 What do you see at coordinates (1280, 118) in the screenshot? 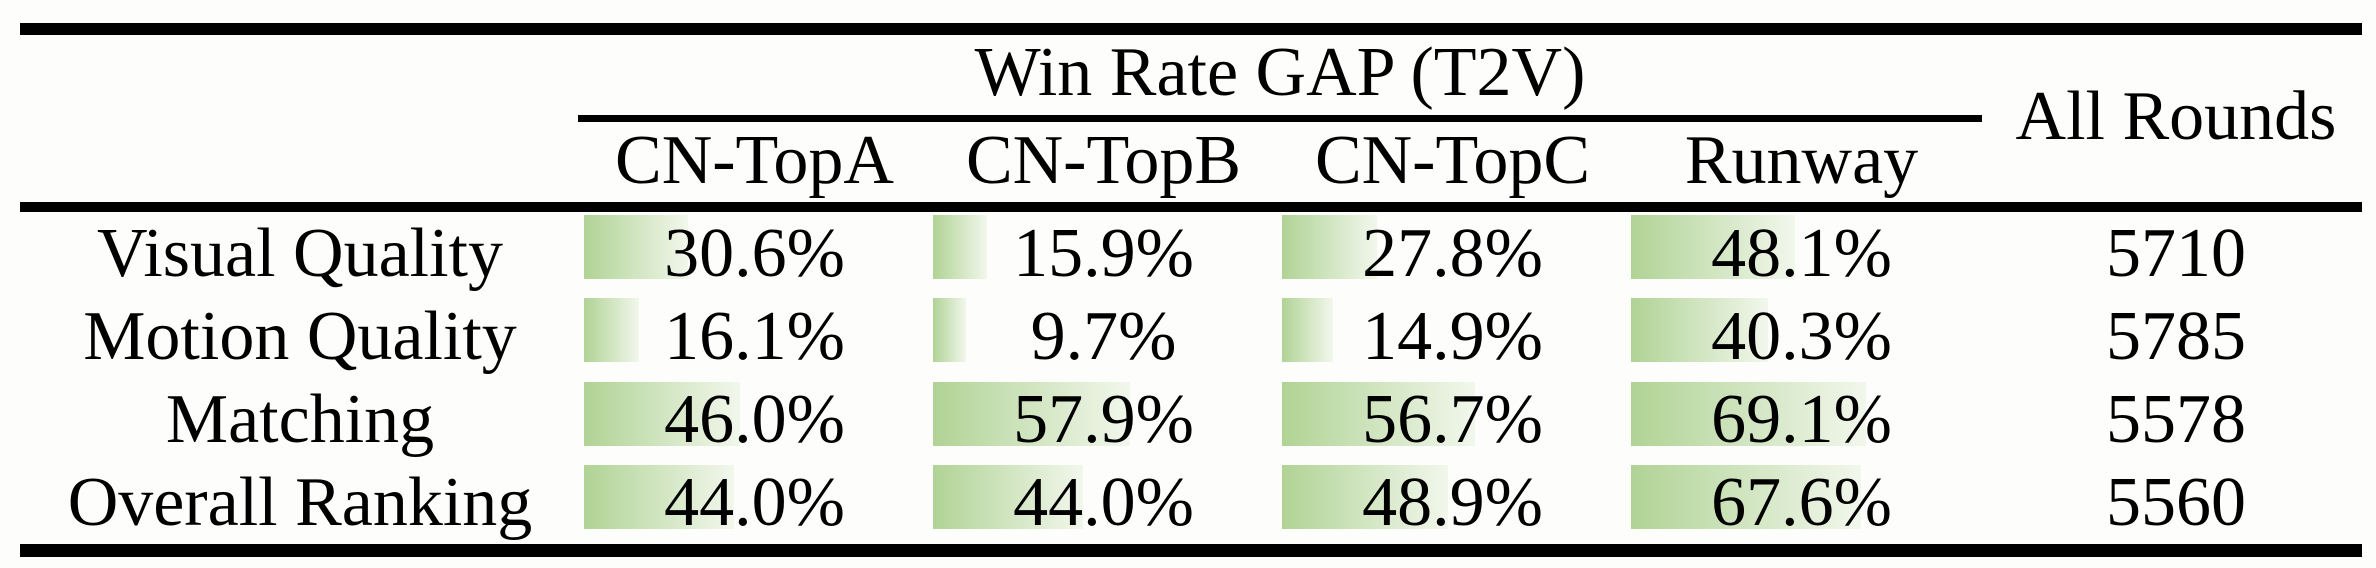
I see `group-header-underline-rule` at bounding box center [1280, 118].